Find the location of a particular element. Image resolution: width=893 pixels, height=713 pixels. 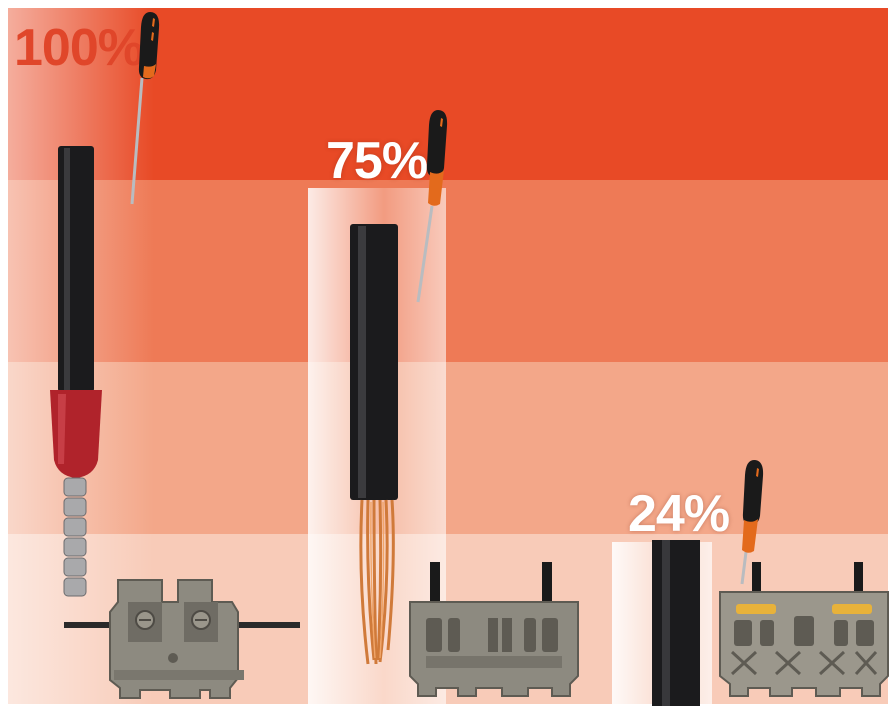

percent-label-75: 75% is located at coordinates (377, 161).